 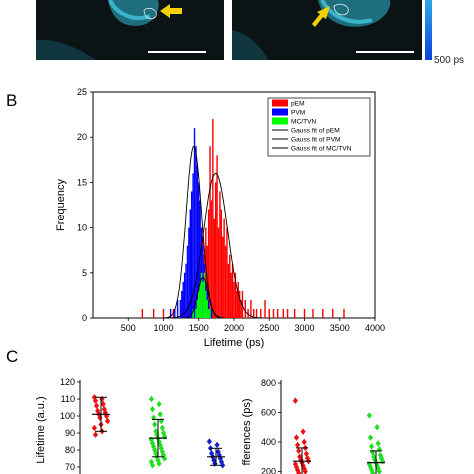 What do you see at coordinates (298, 113) in the screenshot?
I see `legend-label-1: PVM` at bounding box center [298, 113].